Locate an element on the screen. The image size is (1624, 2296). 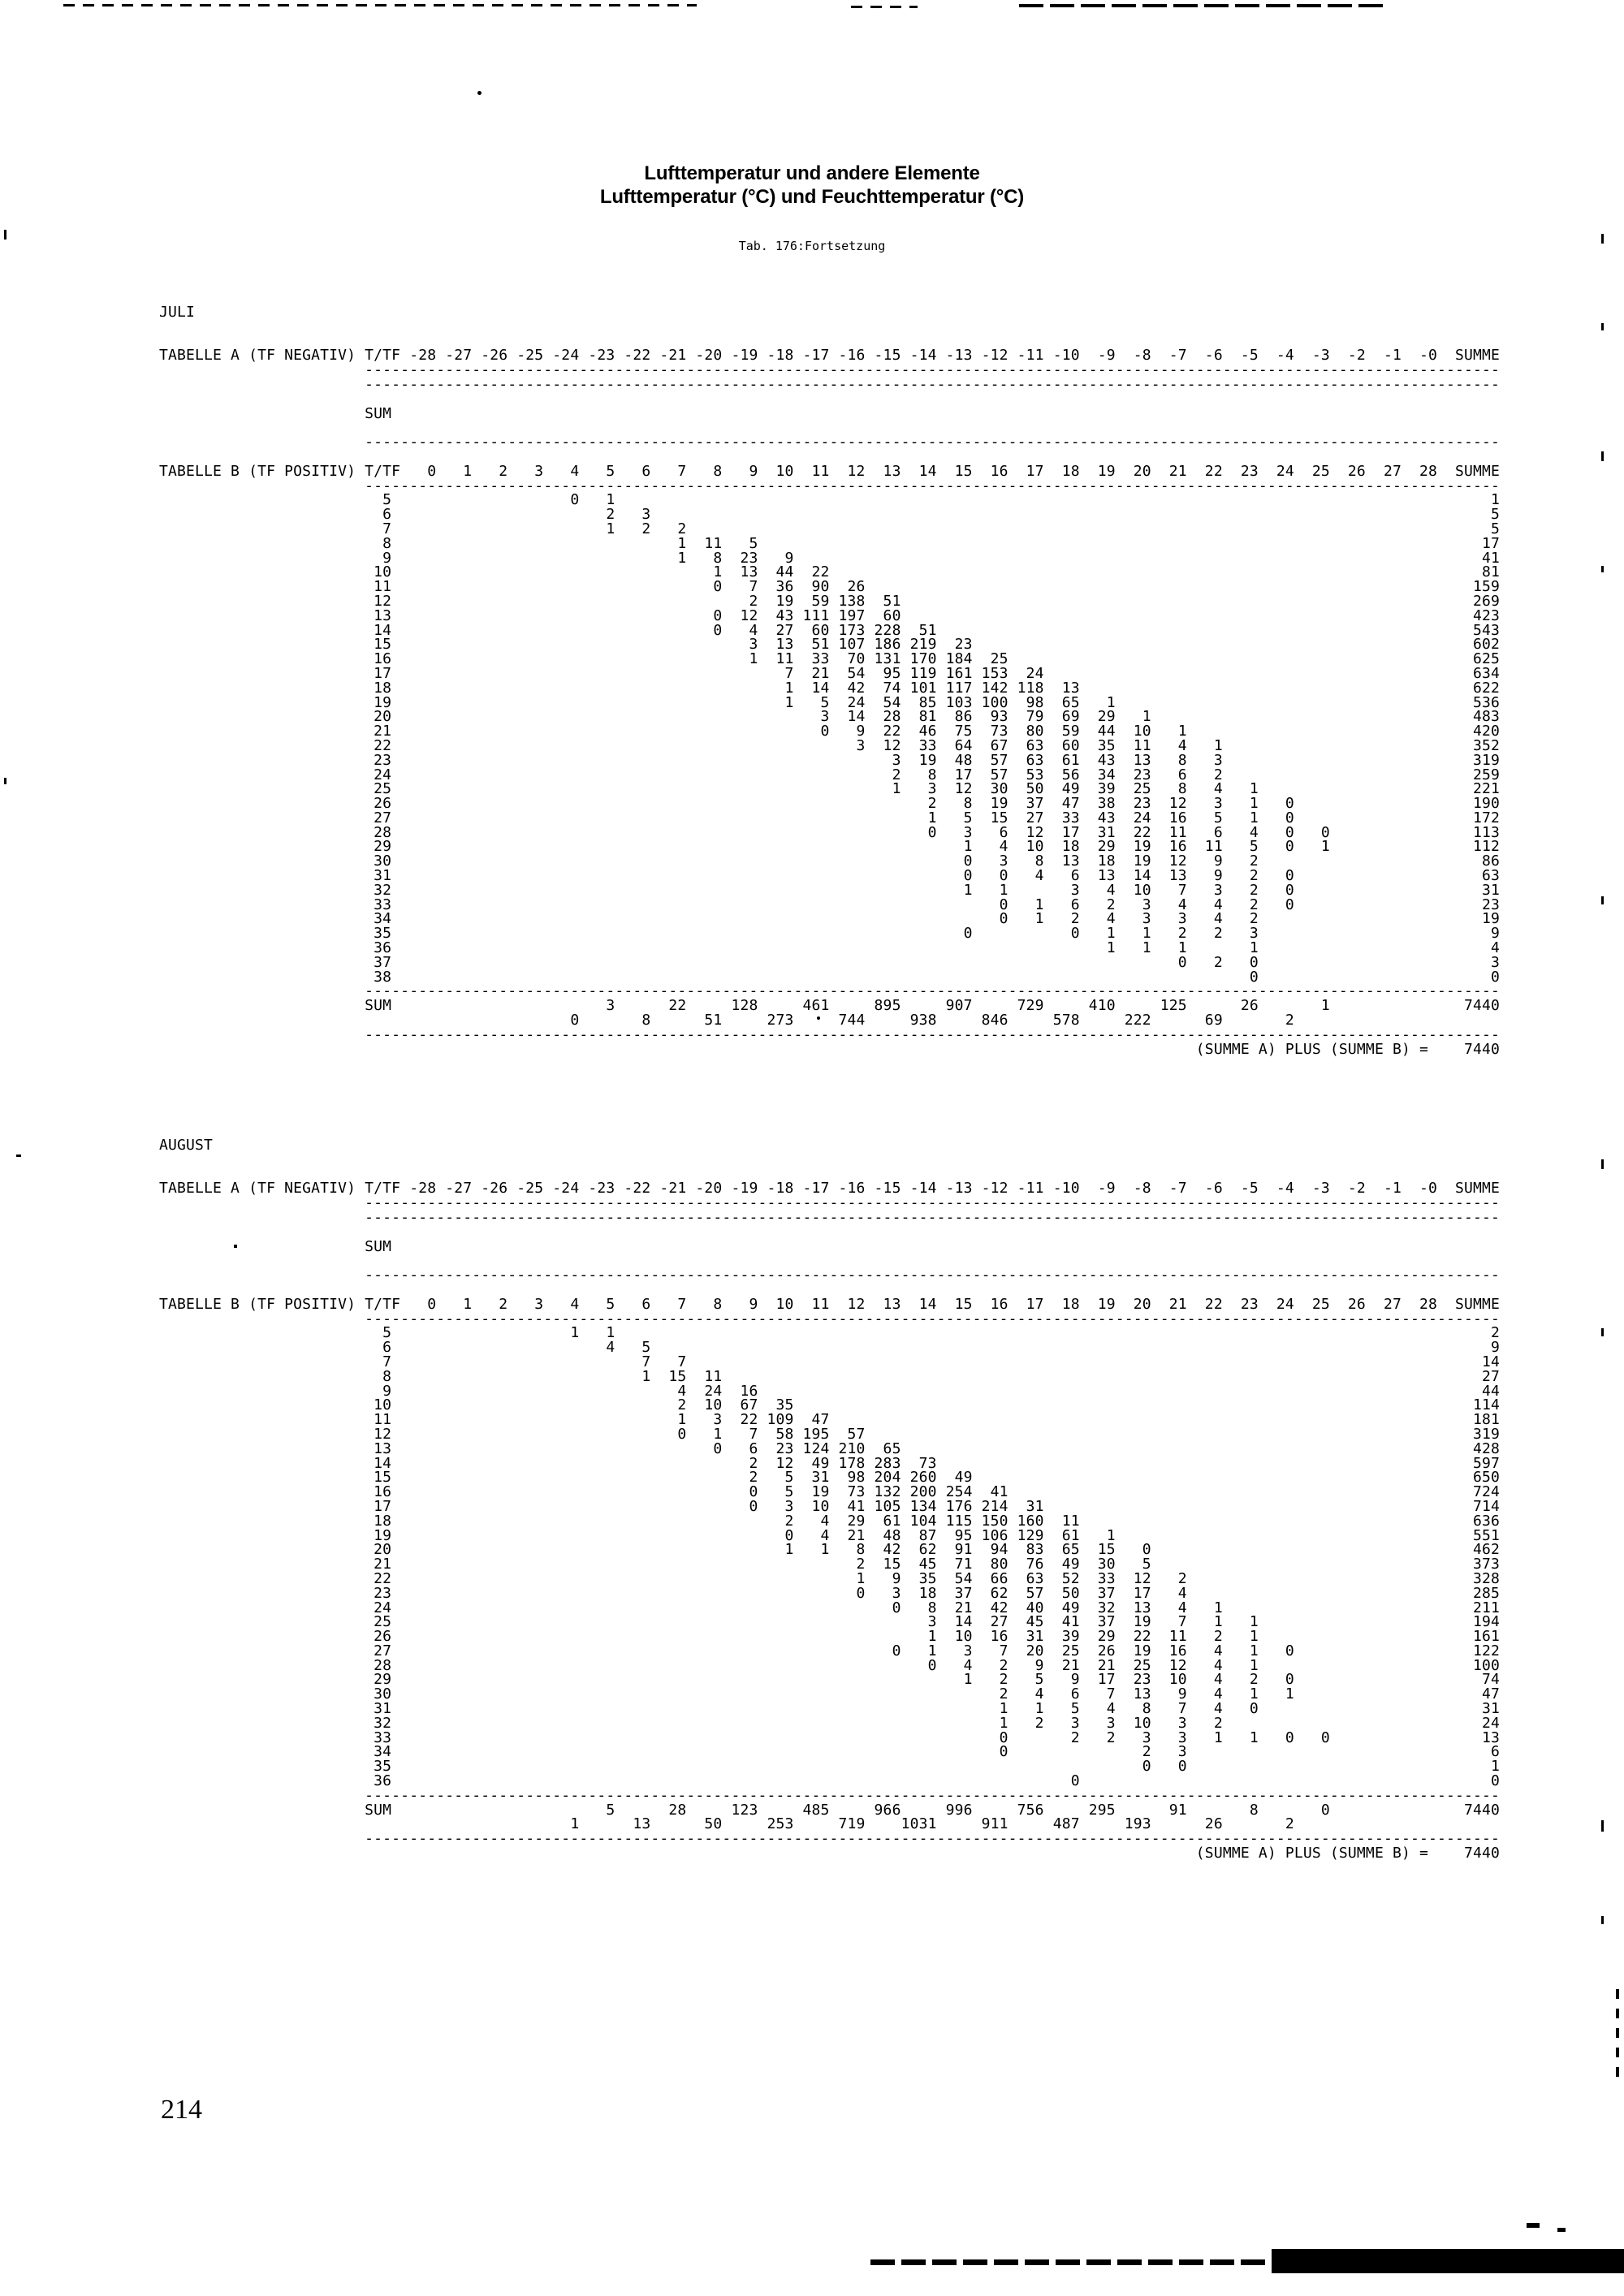
table-row: 33 0 1 6 2 3 4 4 2 0 23 is located at coordinates (938, 904).